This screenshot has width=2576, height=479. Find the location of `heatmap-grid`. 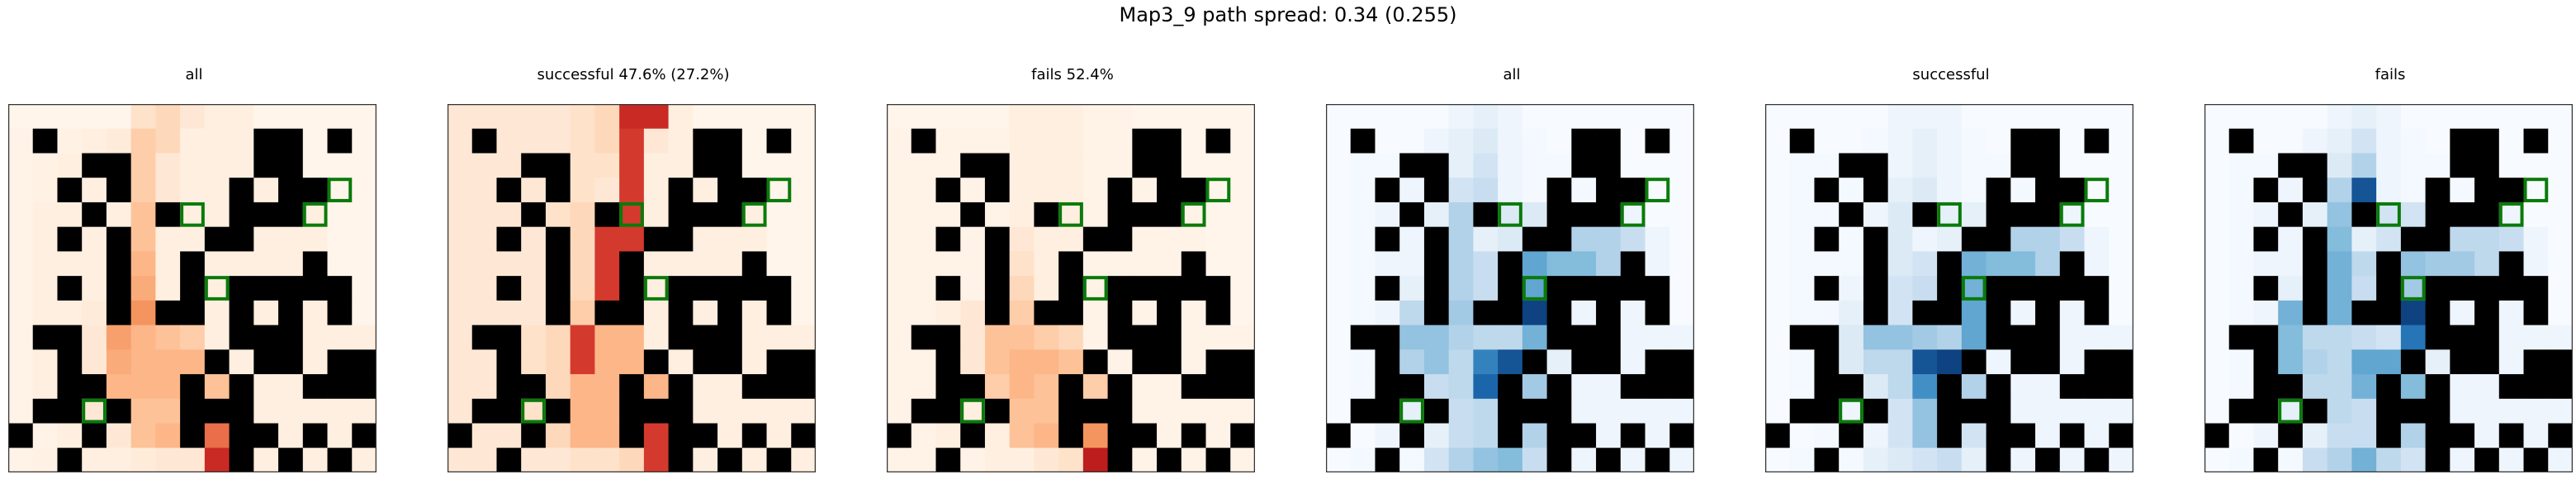

heatmap-grid is located at coordinates (192, 288).